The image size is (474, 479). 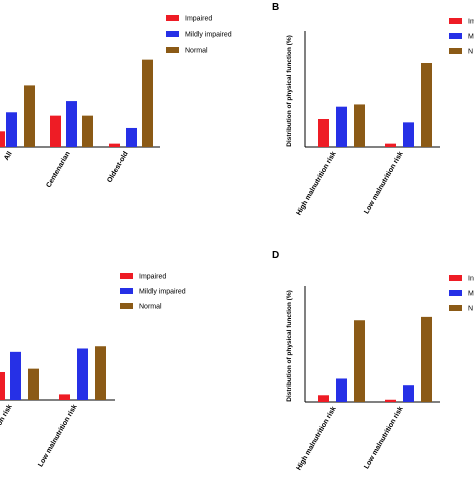 What do you see at coordinates (147, 103) in the screenshot?
I see `bar-oldest-old-normal` at bounding box center [147, 103].